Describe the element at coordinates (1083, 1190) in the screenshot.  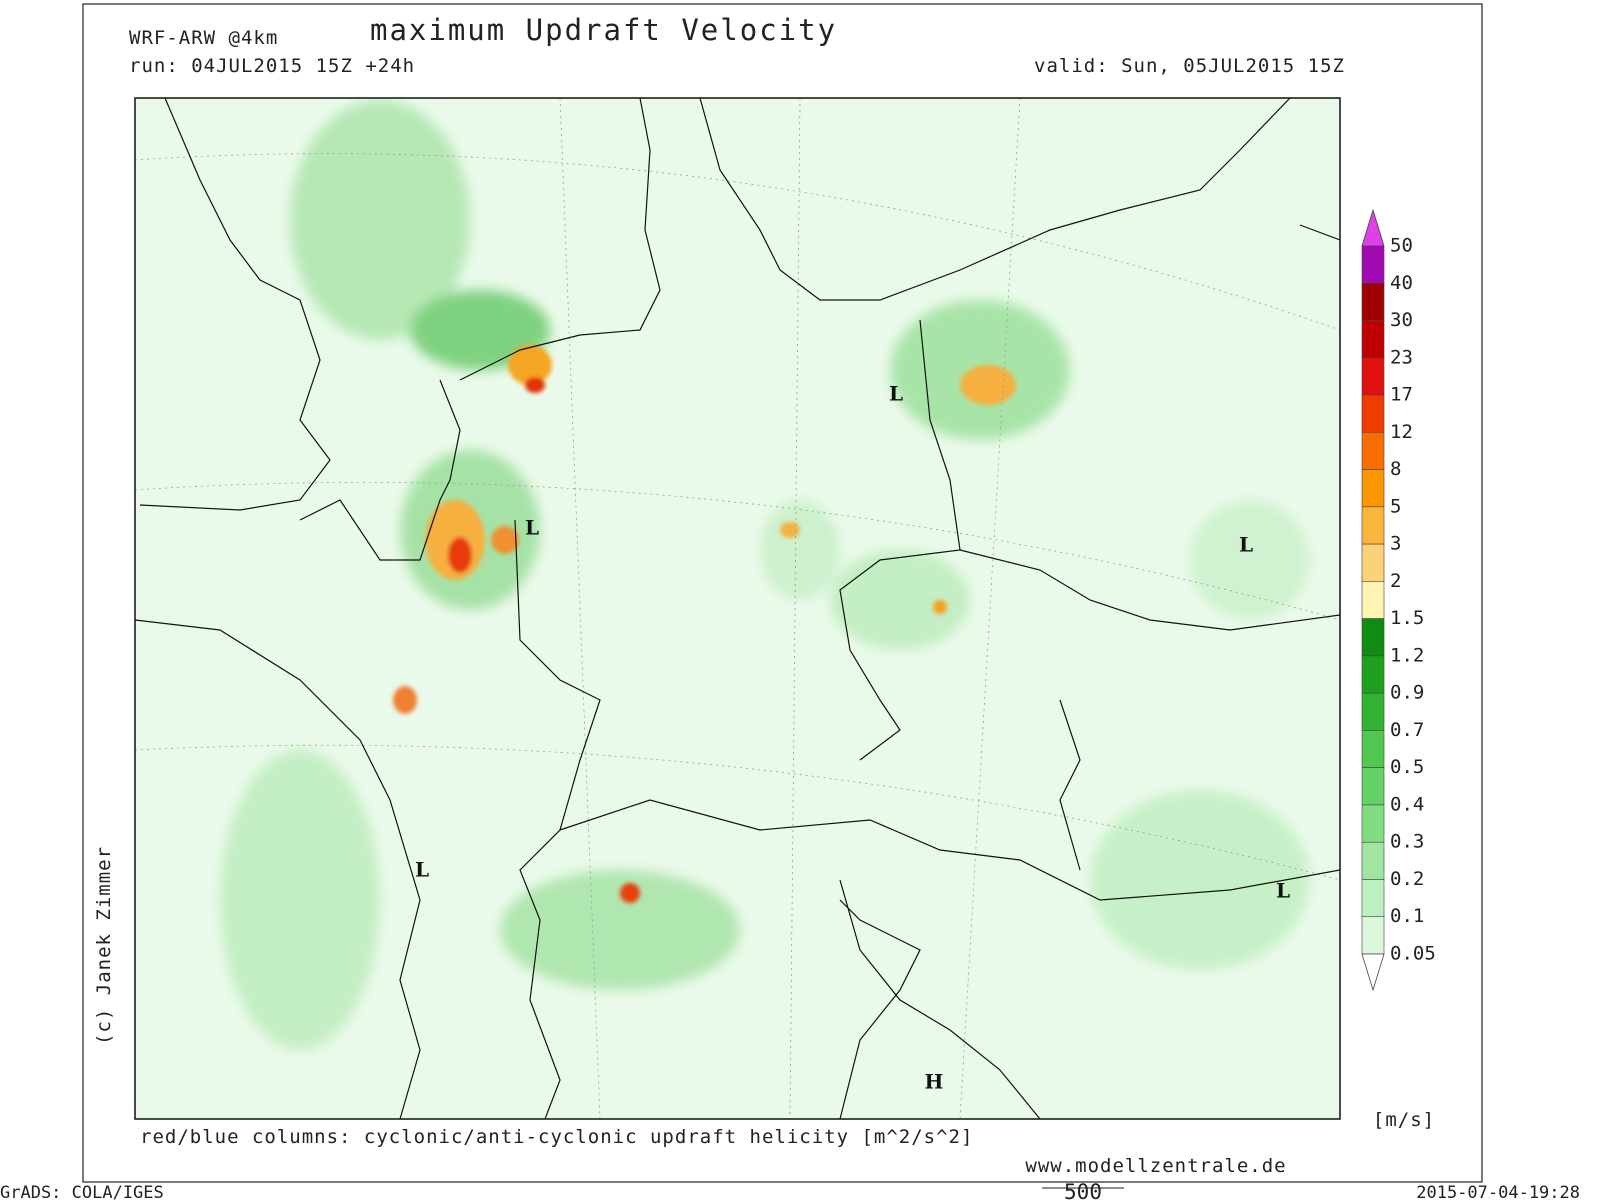
I see `scale-label: 500` at that location.